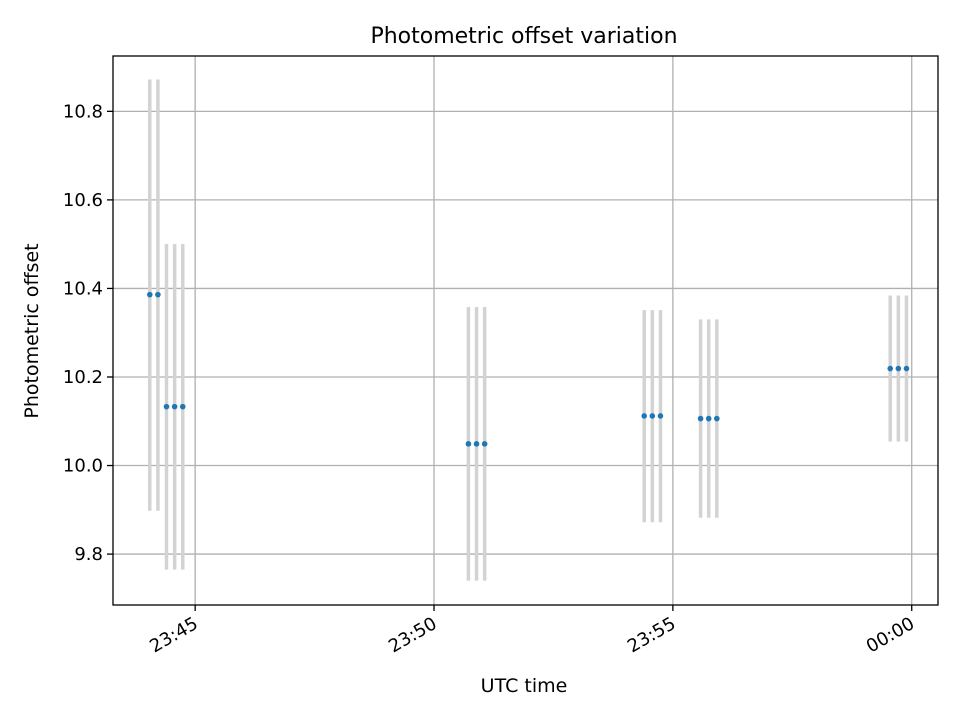  Describe the element at coordinates (83, 377) in the screenshot. I see `y-tick-label: 10.2` at that location.